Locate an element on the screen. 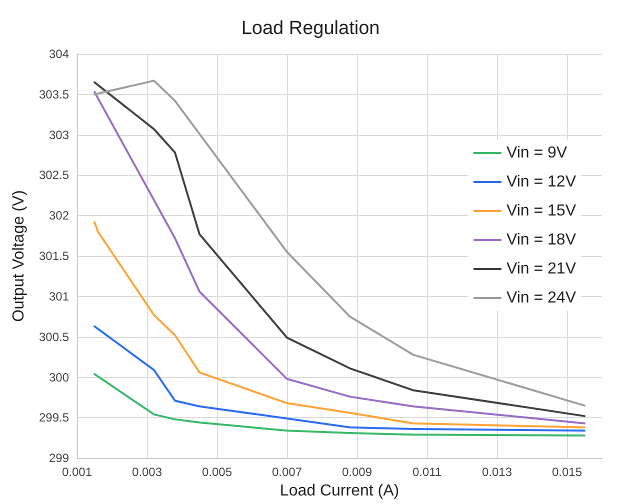 This screenshot has height=504, width=621. line-series is located at coordinates (340, 404).